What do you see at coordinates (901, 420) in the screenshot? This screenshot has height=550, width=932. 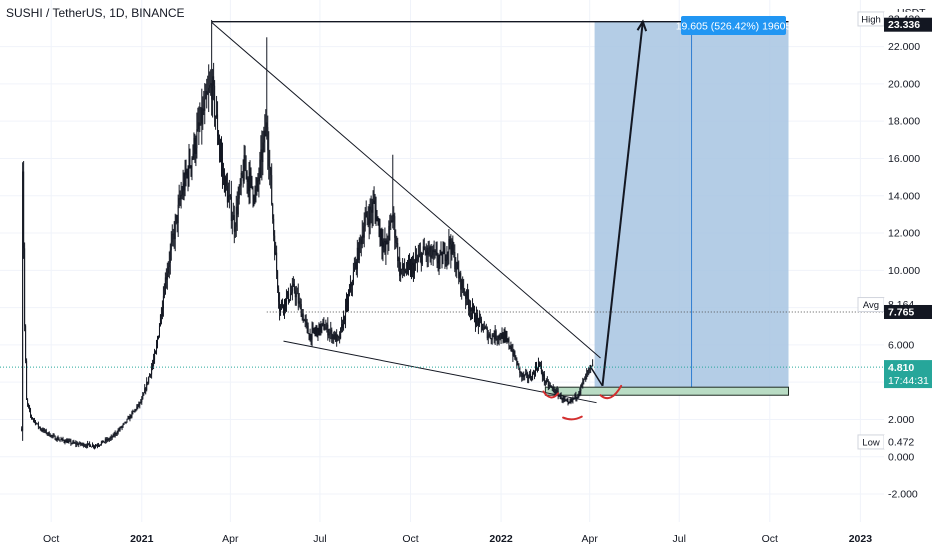 I see `y-tick-label: 2.000` at bounding box center [901, 420].